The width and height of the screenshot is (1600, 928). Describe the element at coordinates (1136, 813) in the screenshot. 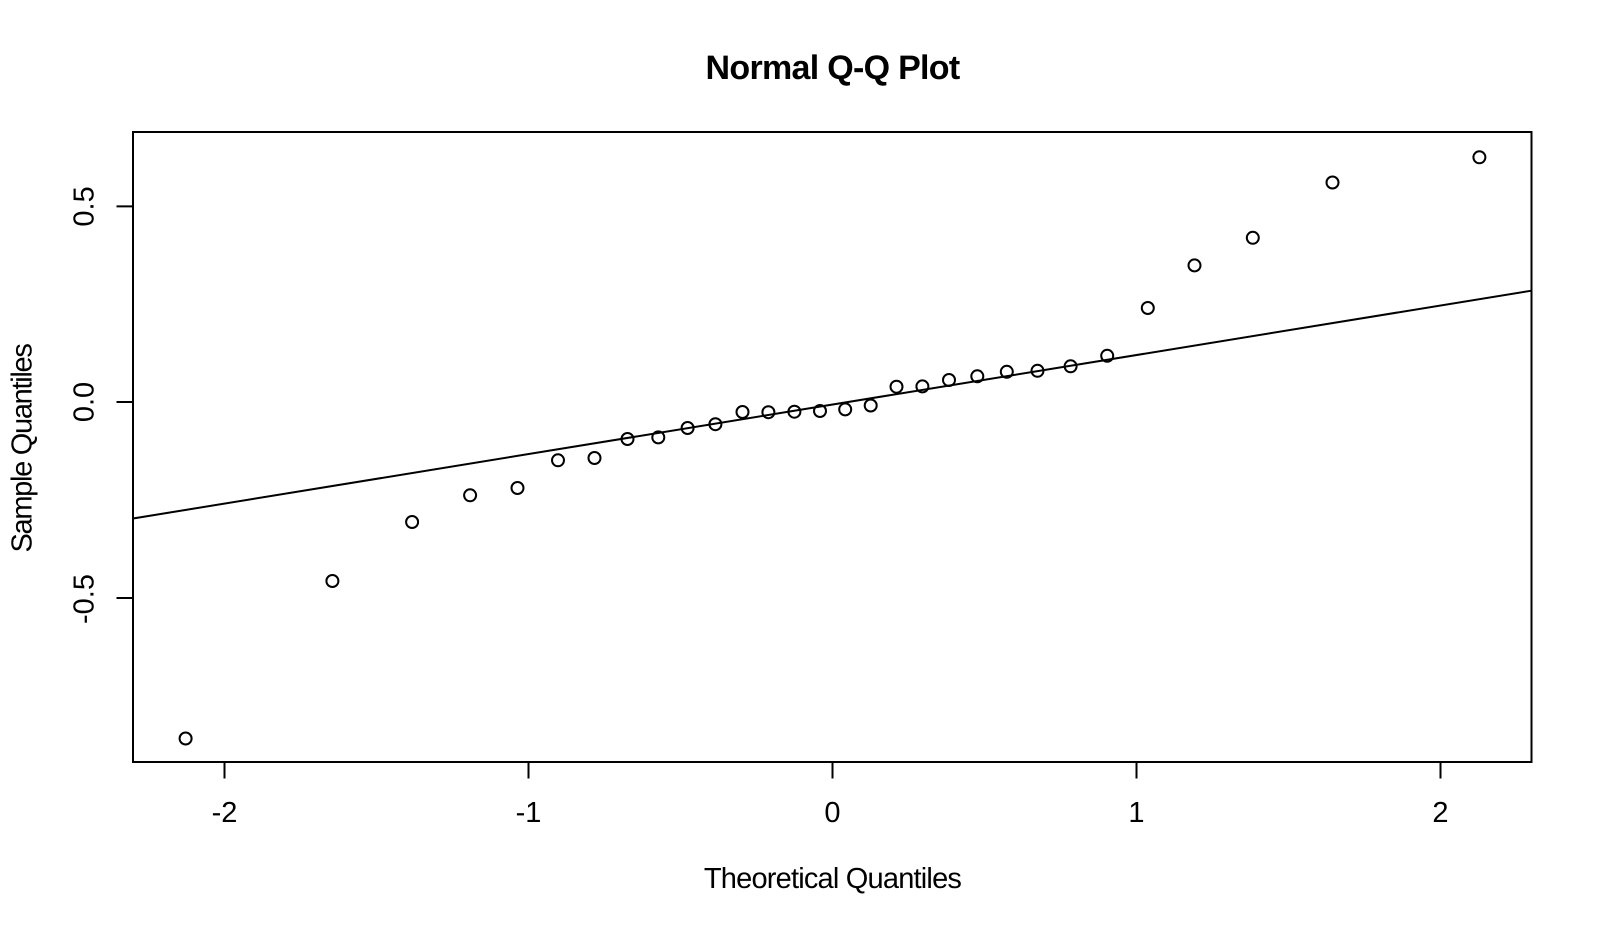

I see `svg-text: 1` at that location.